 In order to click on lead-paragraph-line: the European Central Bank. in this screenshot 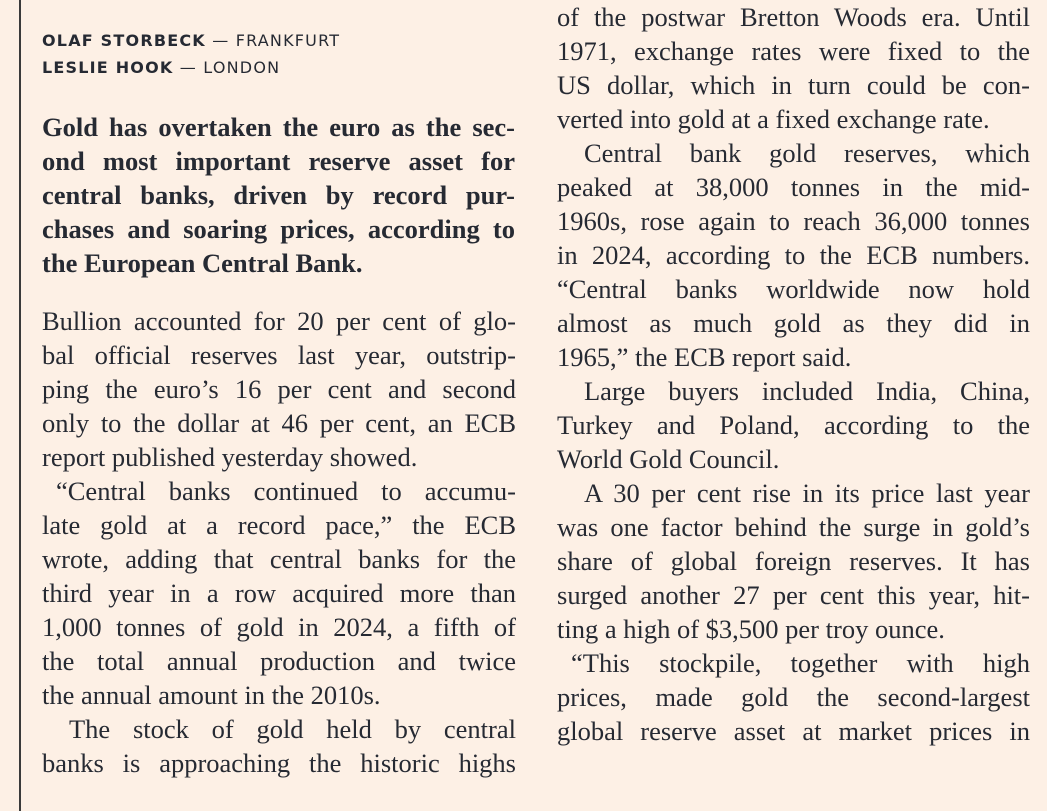, I will do `click(202, 263)`.